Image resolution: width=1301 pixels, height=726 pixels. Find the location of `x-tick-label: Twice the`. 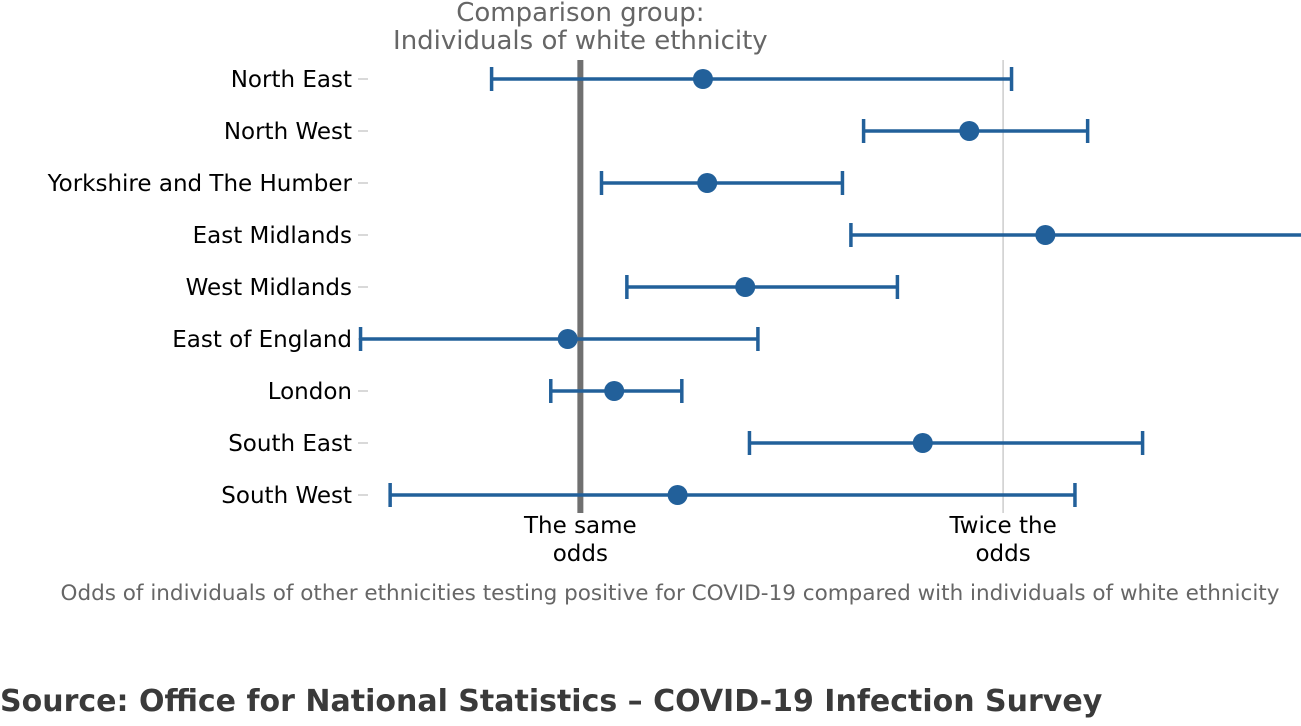

x-tick-label: Twice the is located at coordinates (1002, 526).